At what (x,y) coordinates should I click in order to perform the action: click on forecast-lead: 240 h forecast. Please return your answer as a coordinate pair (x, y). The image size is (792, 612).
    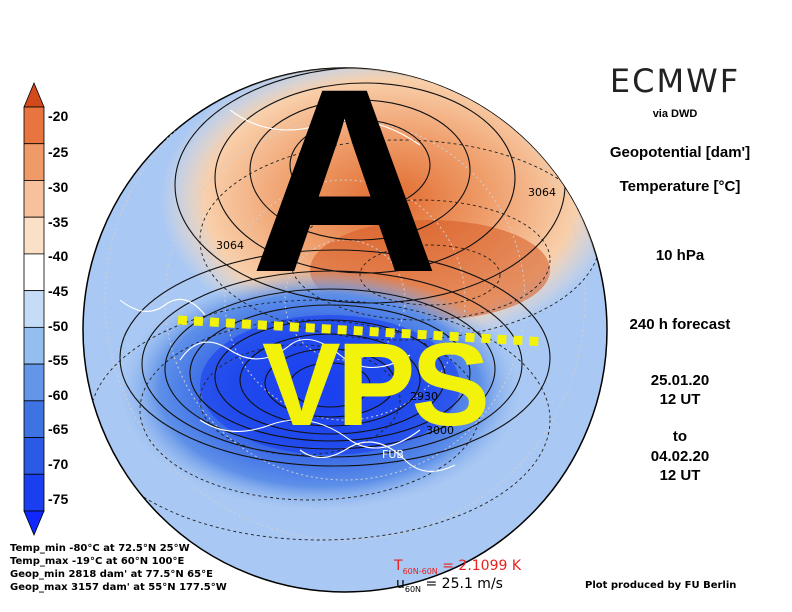
    Looking at the image, I should click on (680, 324).